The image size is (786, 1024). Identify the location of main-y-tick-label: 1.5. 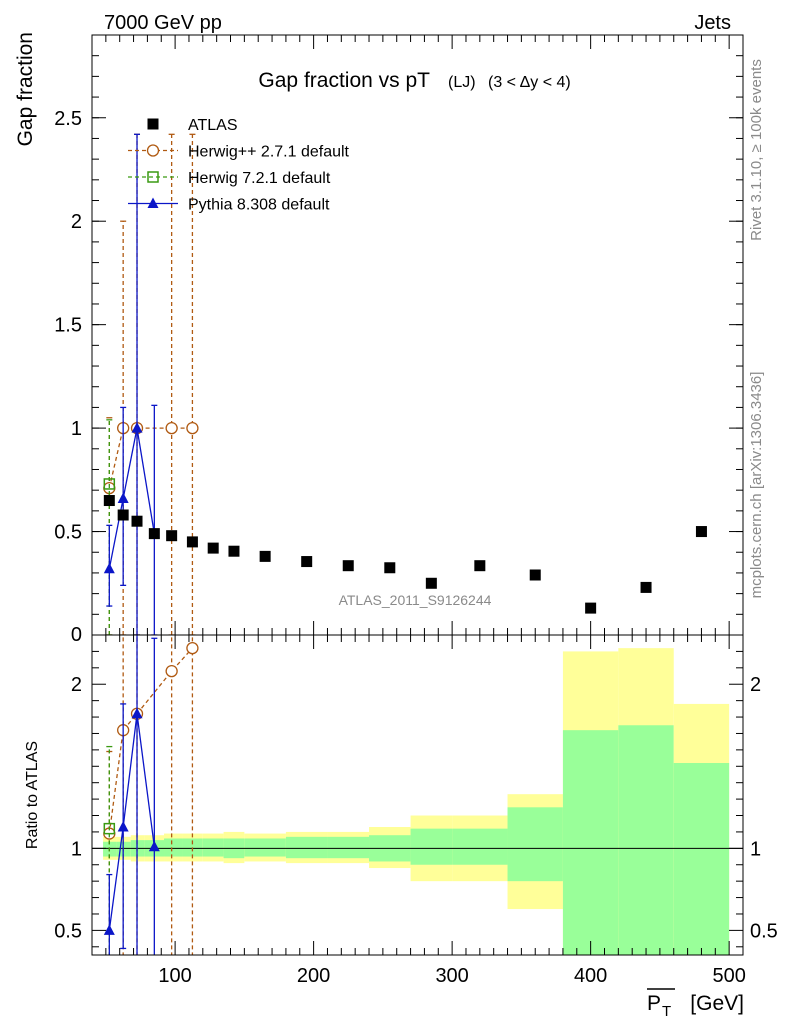
(68, 326).